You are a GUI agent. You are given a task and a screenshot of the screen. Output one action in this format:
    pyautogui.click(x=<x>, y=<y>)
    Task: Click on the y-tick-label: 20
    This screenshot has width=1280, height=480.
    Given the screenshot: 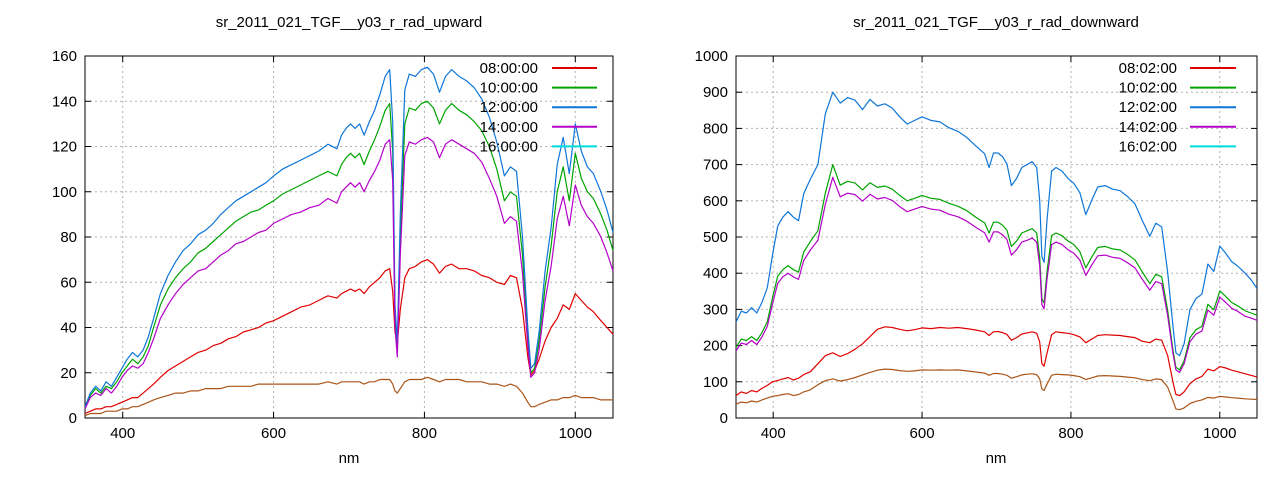 What is the action you would take?
    pyautogui.click(x=68, y=373)
    